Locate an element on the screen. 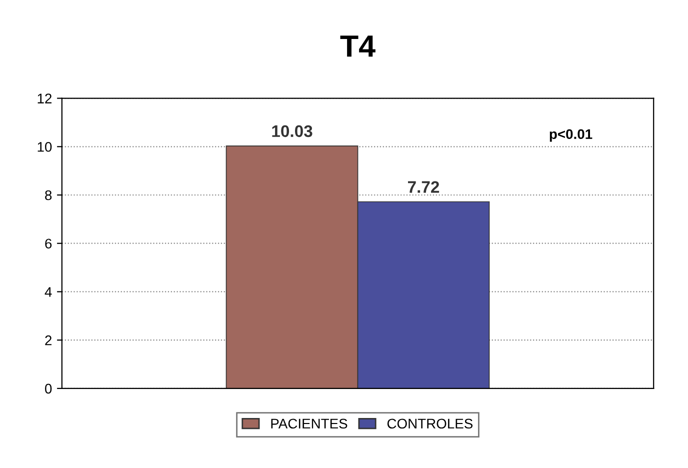  y-tick-label: 6 is located at coordinates (48, 243).